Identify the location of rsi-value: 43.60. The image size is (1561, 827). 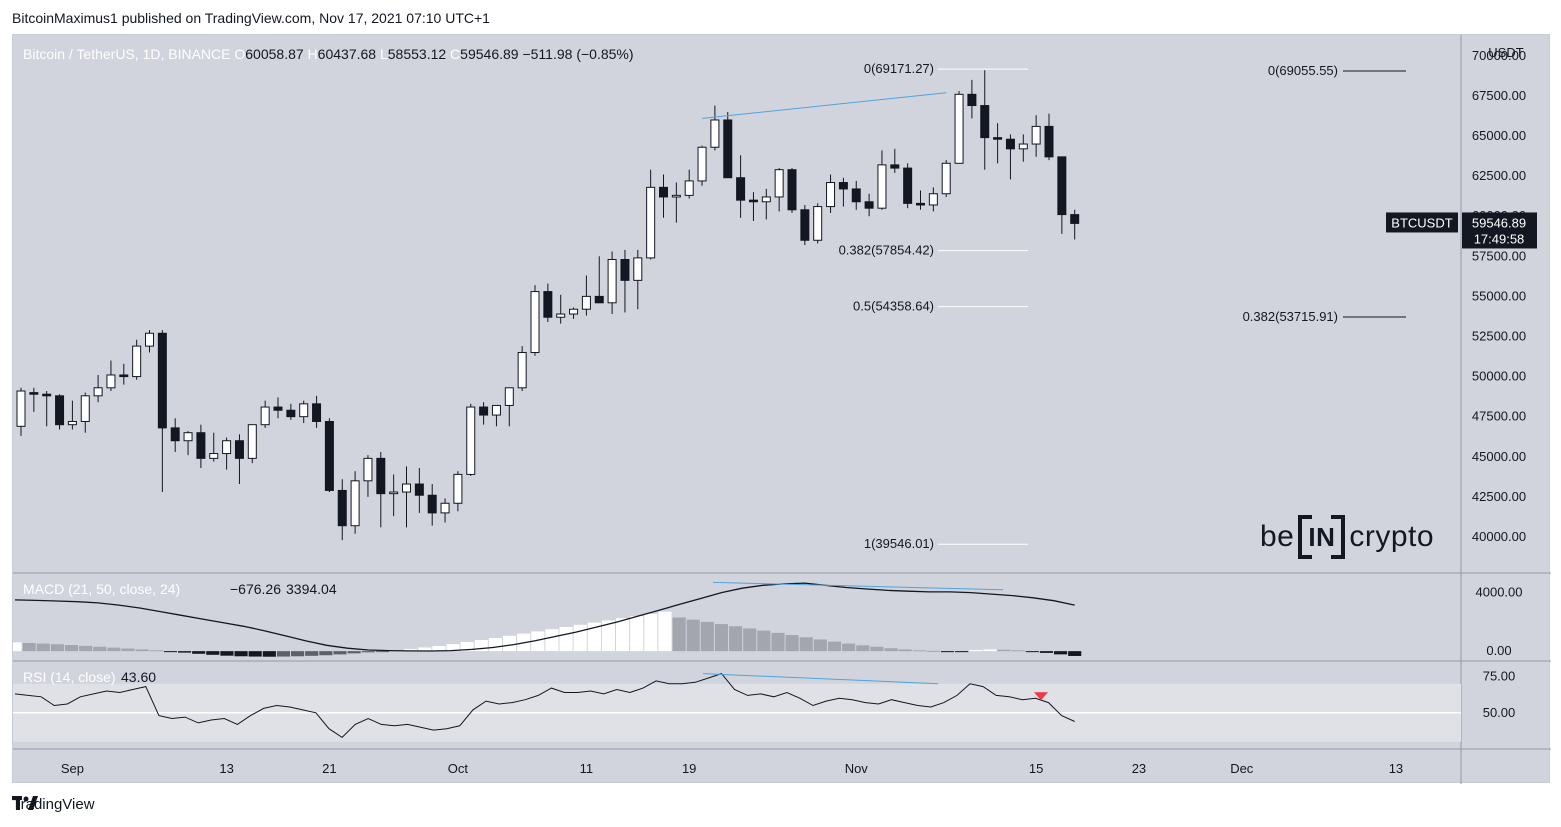
(138, 677).